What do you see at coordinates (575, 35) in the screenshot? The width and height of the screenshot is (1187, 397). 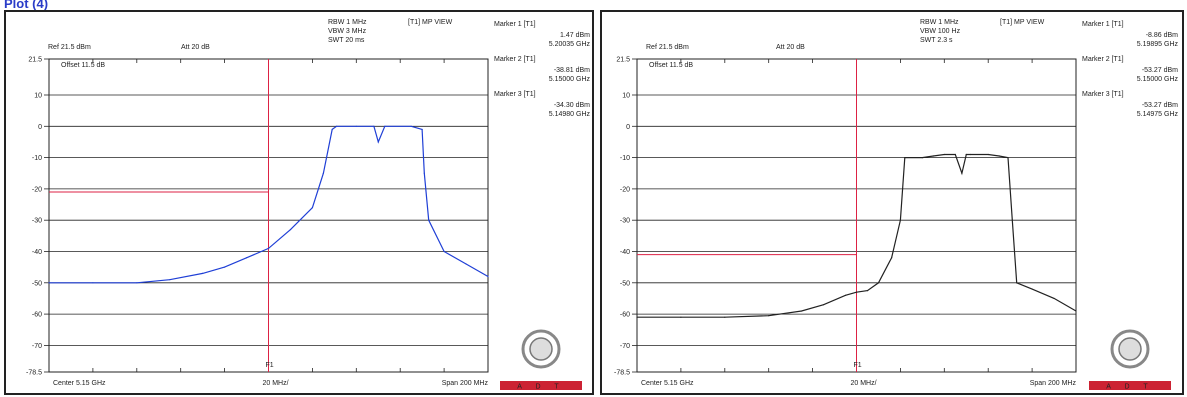 I see `marker-level: 1.47 dBm` at bounding box center [575, 35].